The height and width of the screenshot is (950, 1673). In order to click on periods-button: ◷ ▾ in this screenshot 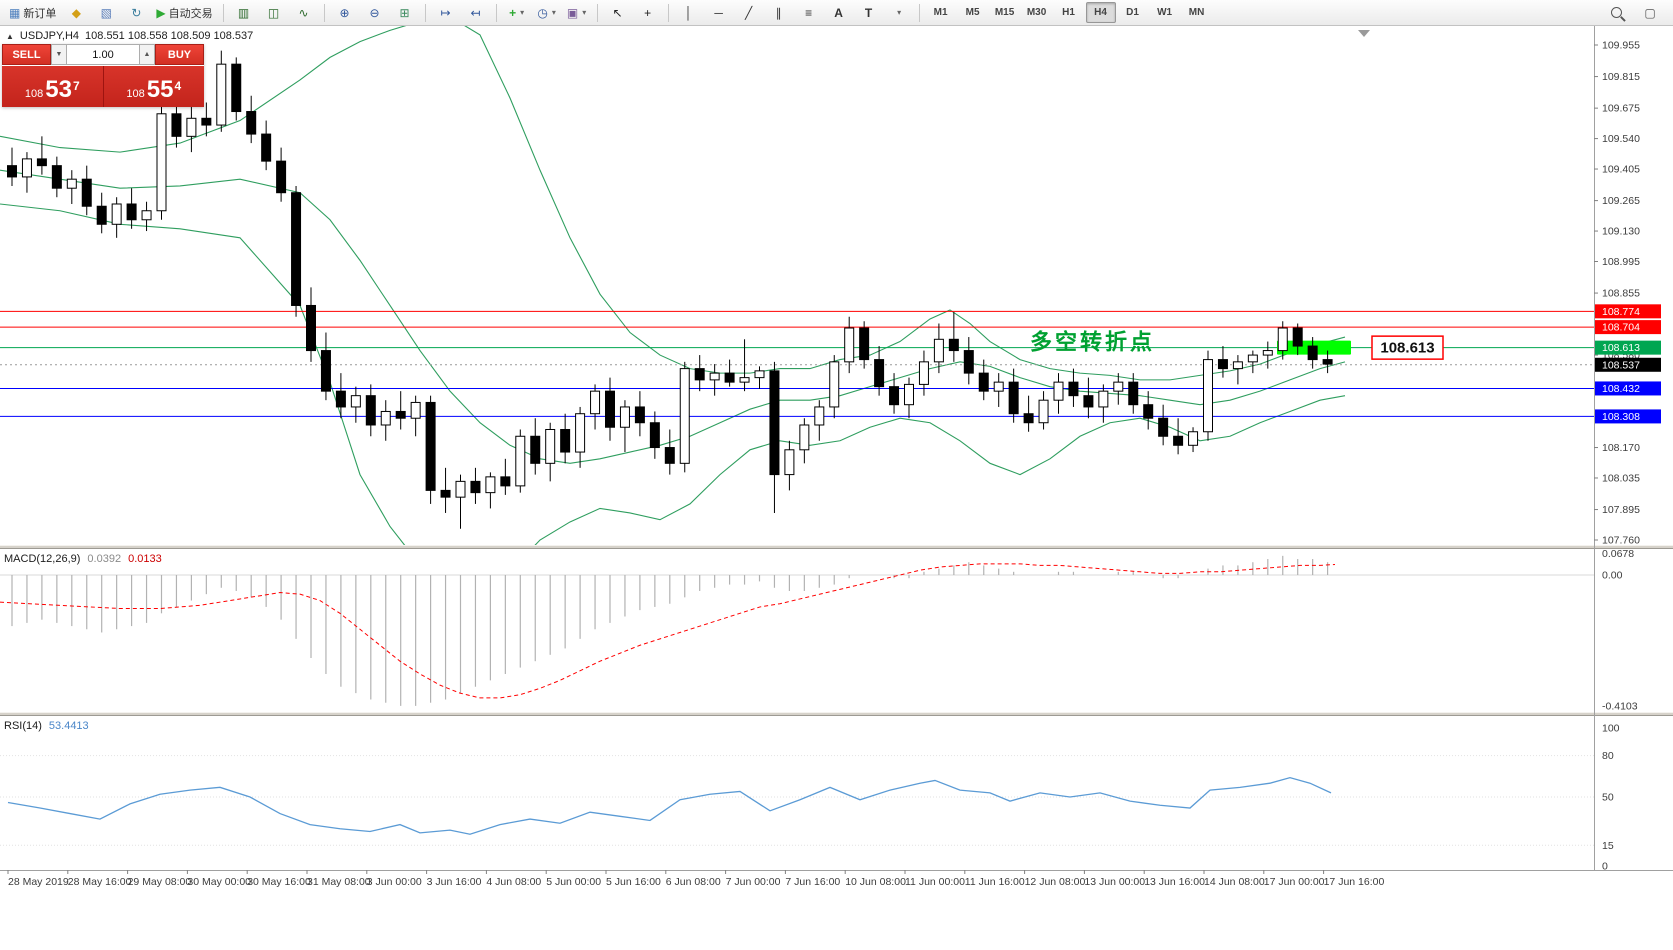, I will do `click(547, 13)`.